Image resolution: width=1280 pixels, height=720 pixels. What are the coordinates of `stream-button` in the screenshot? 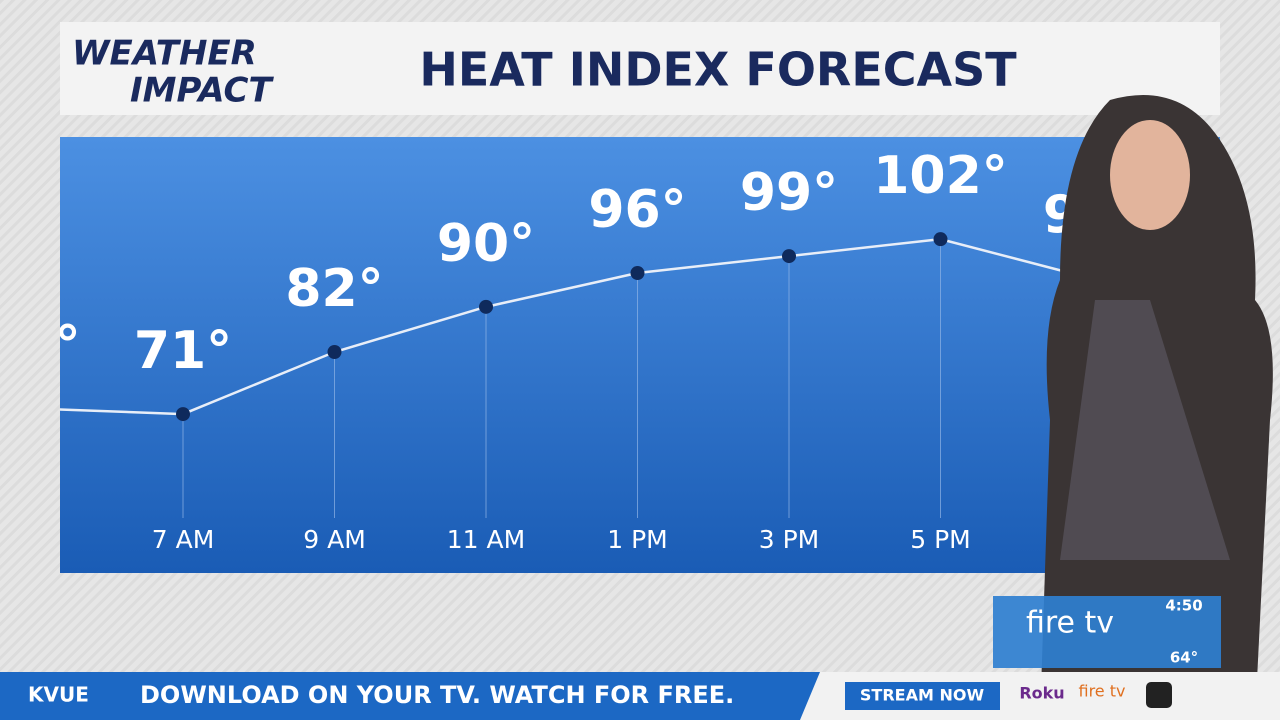 It's located at (922, 696).